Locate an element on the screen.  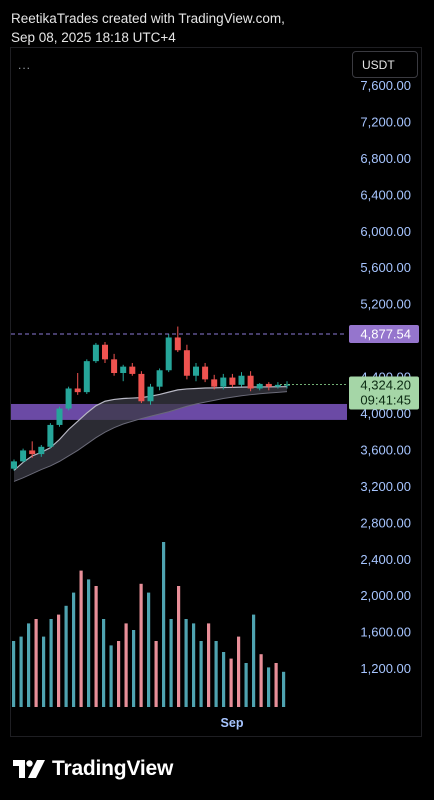
price-tick-label: 3,200.00 is located at coordinates (385, 486).